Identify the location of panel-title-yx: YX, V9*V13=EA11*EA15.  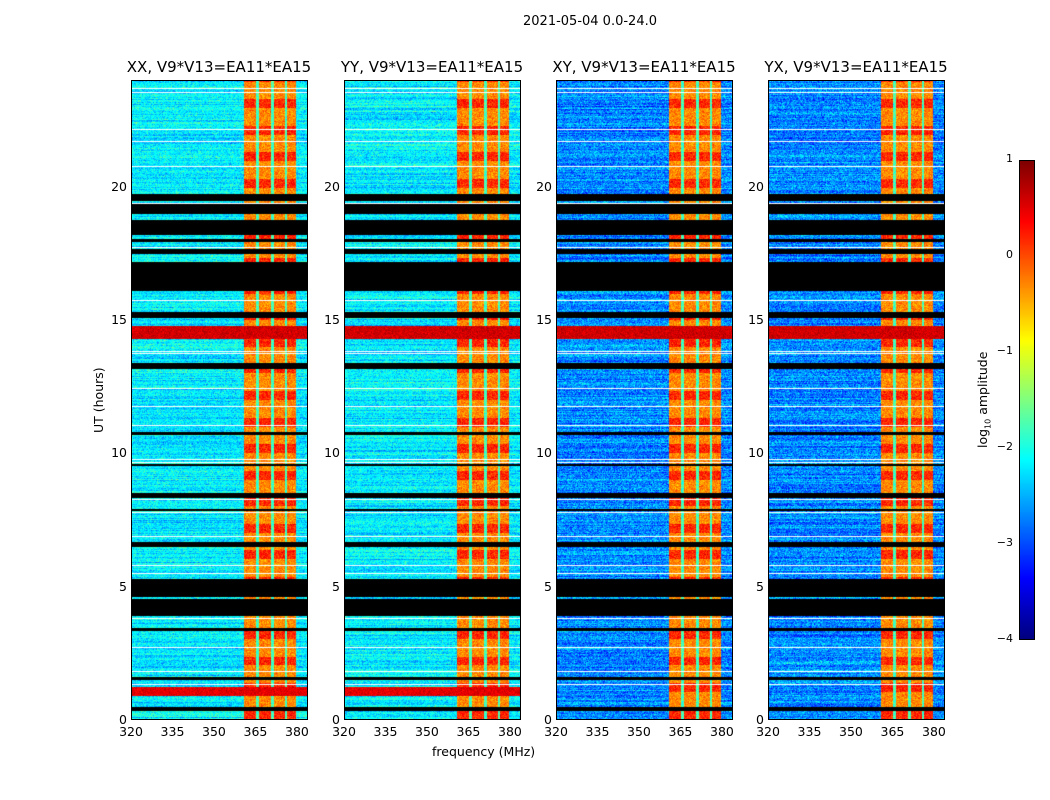
(856, 67).